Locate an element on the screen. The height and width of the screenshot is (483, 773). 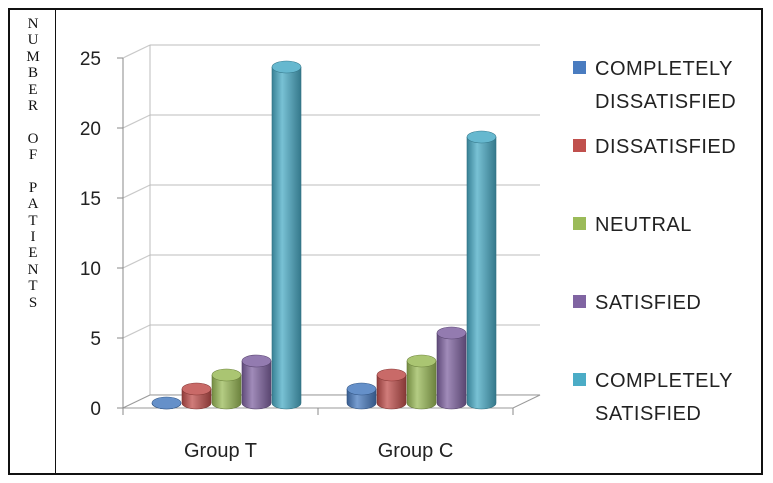
y-axis-title-letter: B is located at coordinates (32, 73).